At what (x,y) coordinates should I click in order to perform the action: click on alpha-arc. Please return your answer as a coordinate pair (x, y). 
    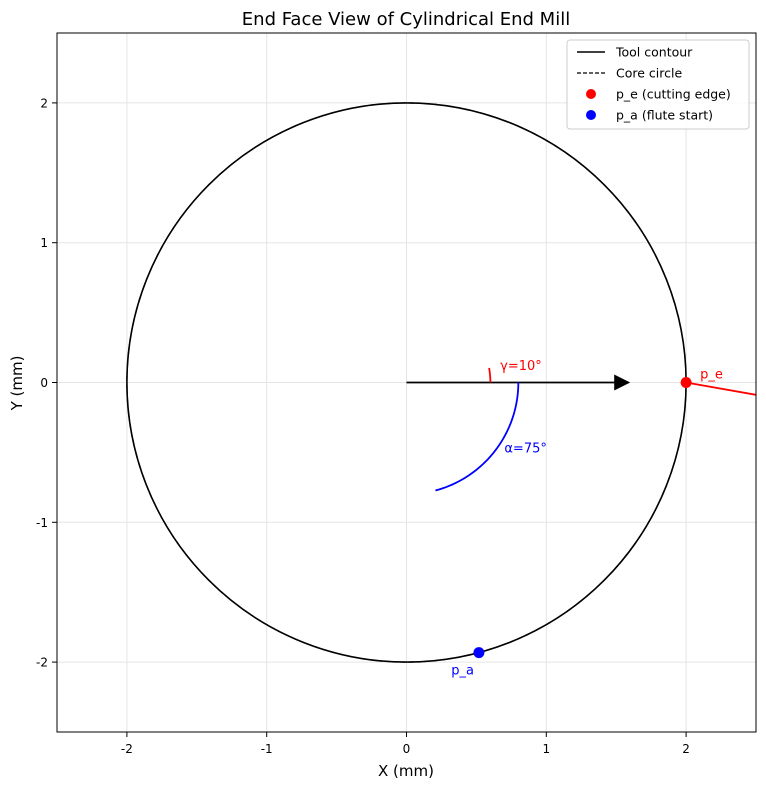
    Looking at the image, I should click on (477, 437).